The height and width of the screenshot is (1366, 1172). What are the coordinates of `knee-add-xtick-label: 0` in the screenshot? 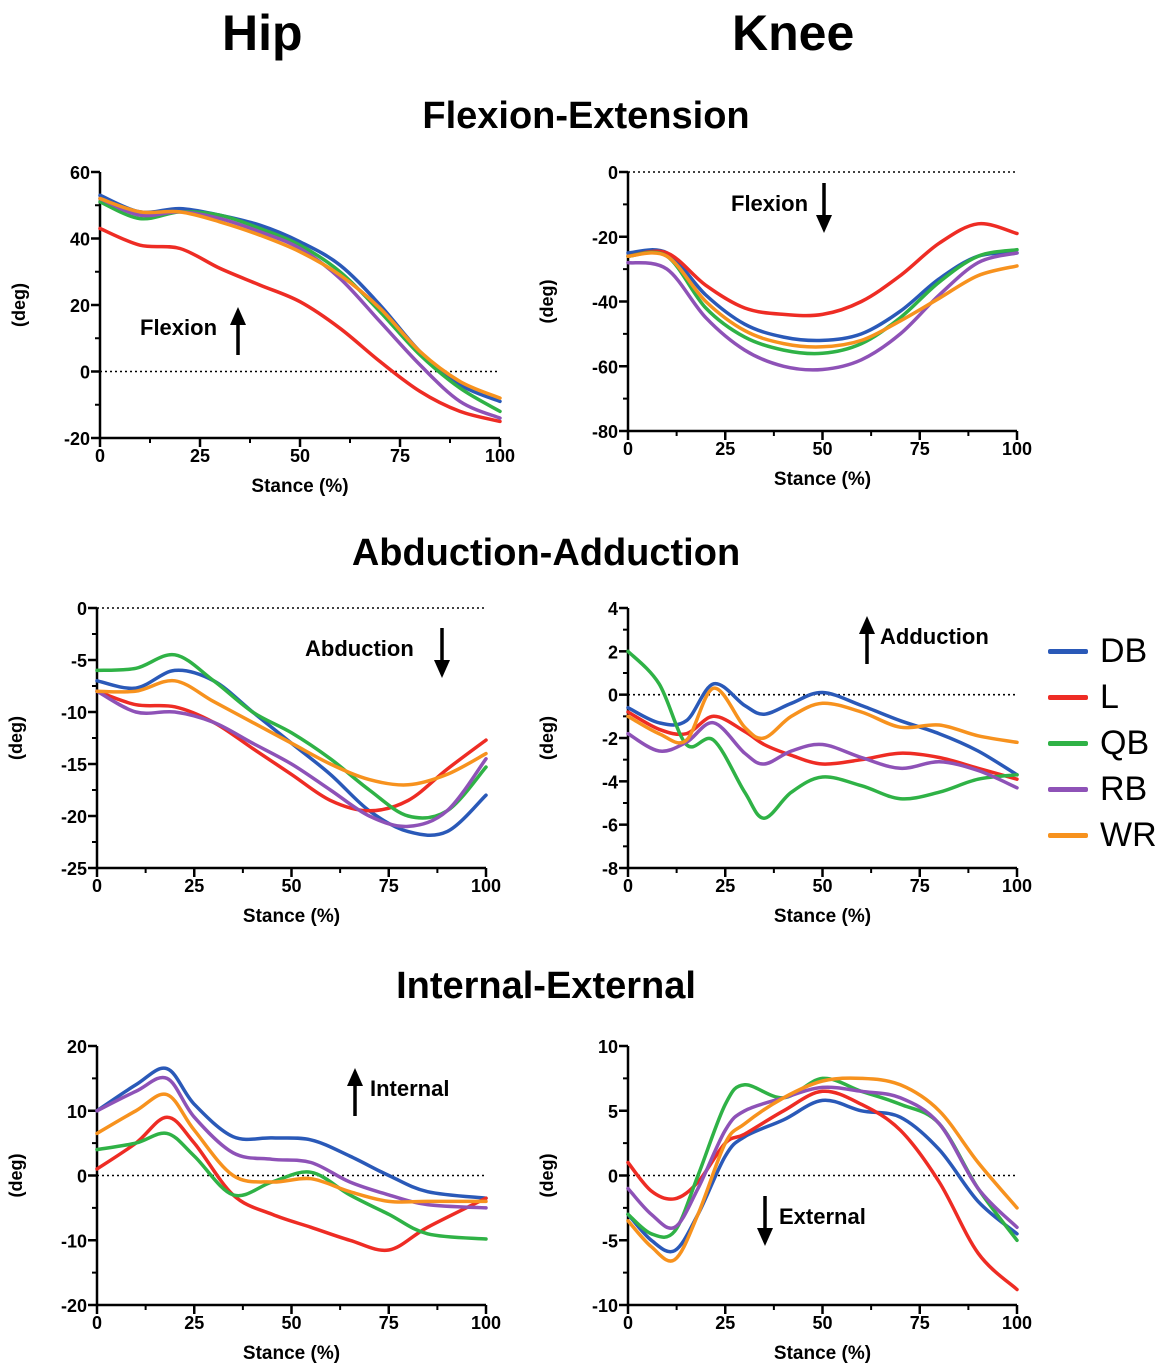 It's located at (628, 886).